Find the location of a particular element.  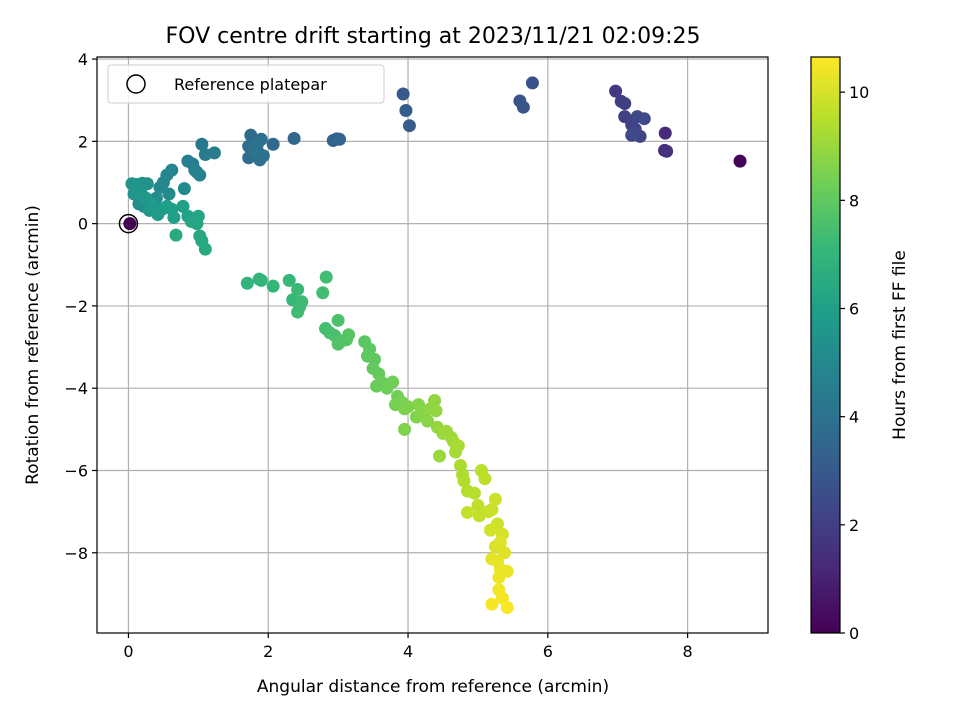

y-tick-label: 2 is located at coordinates (83, 141).